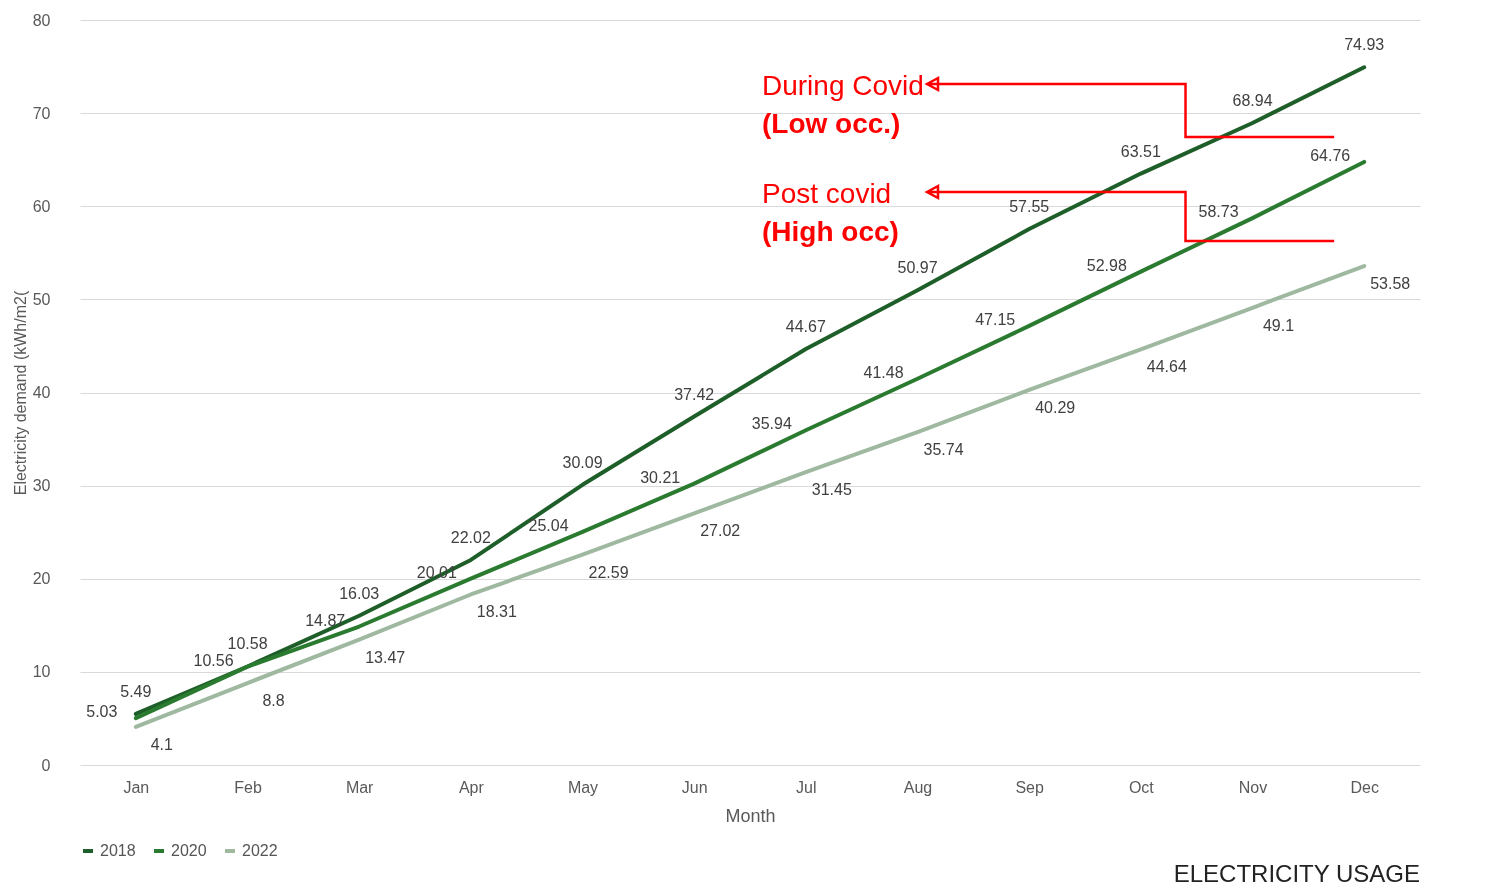 This screenshot has height=886, width=1491. I want to click on x-tick-label: Sep, so click(1029, 787).